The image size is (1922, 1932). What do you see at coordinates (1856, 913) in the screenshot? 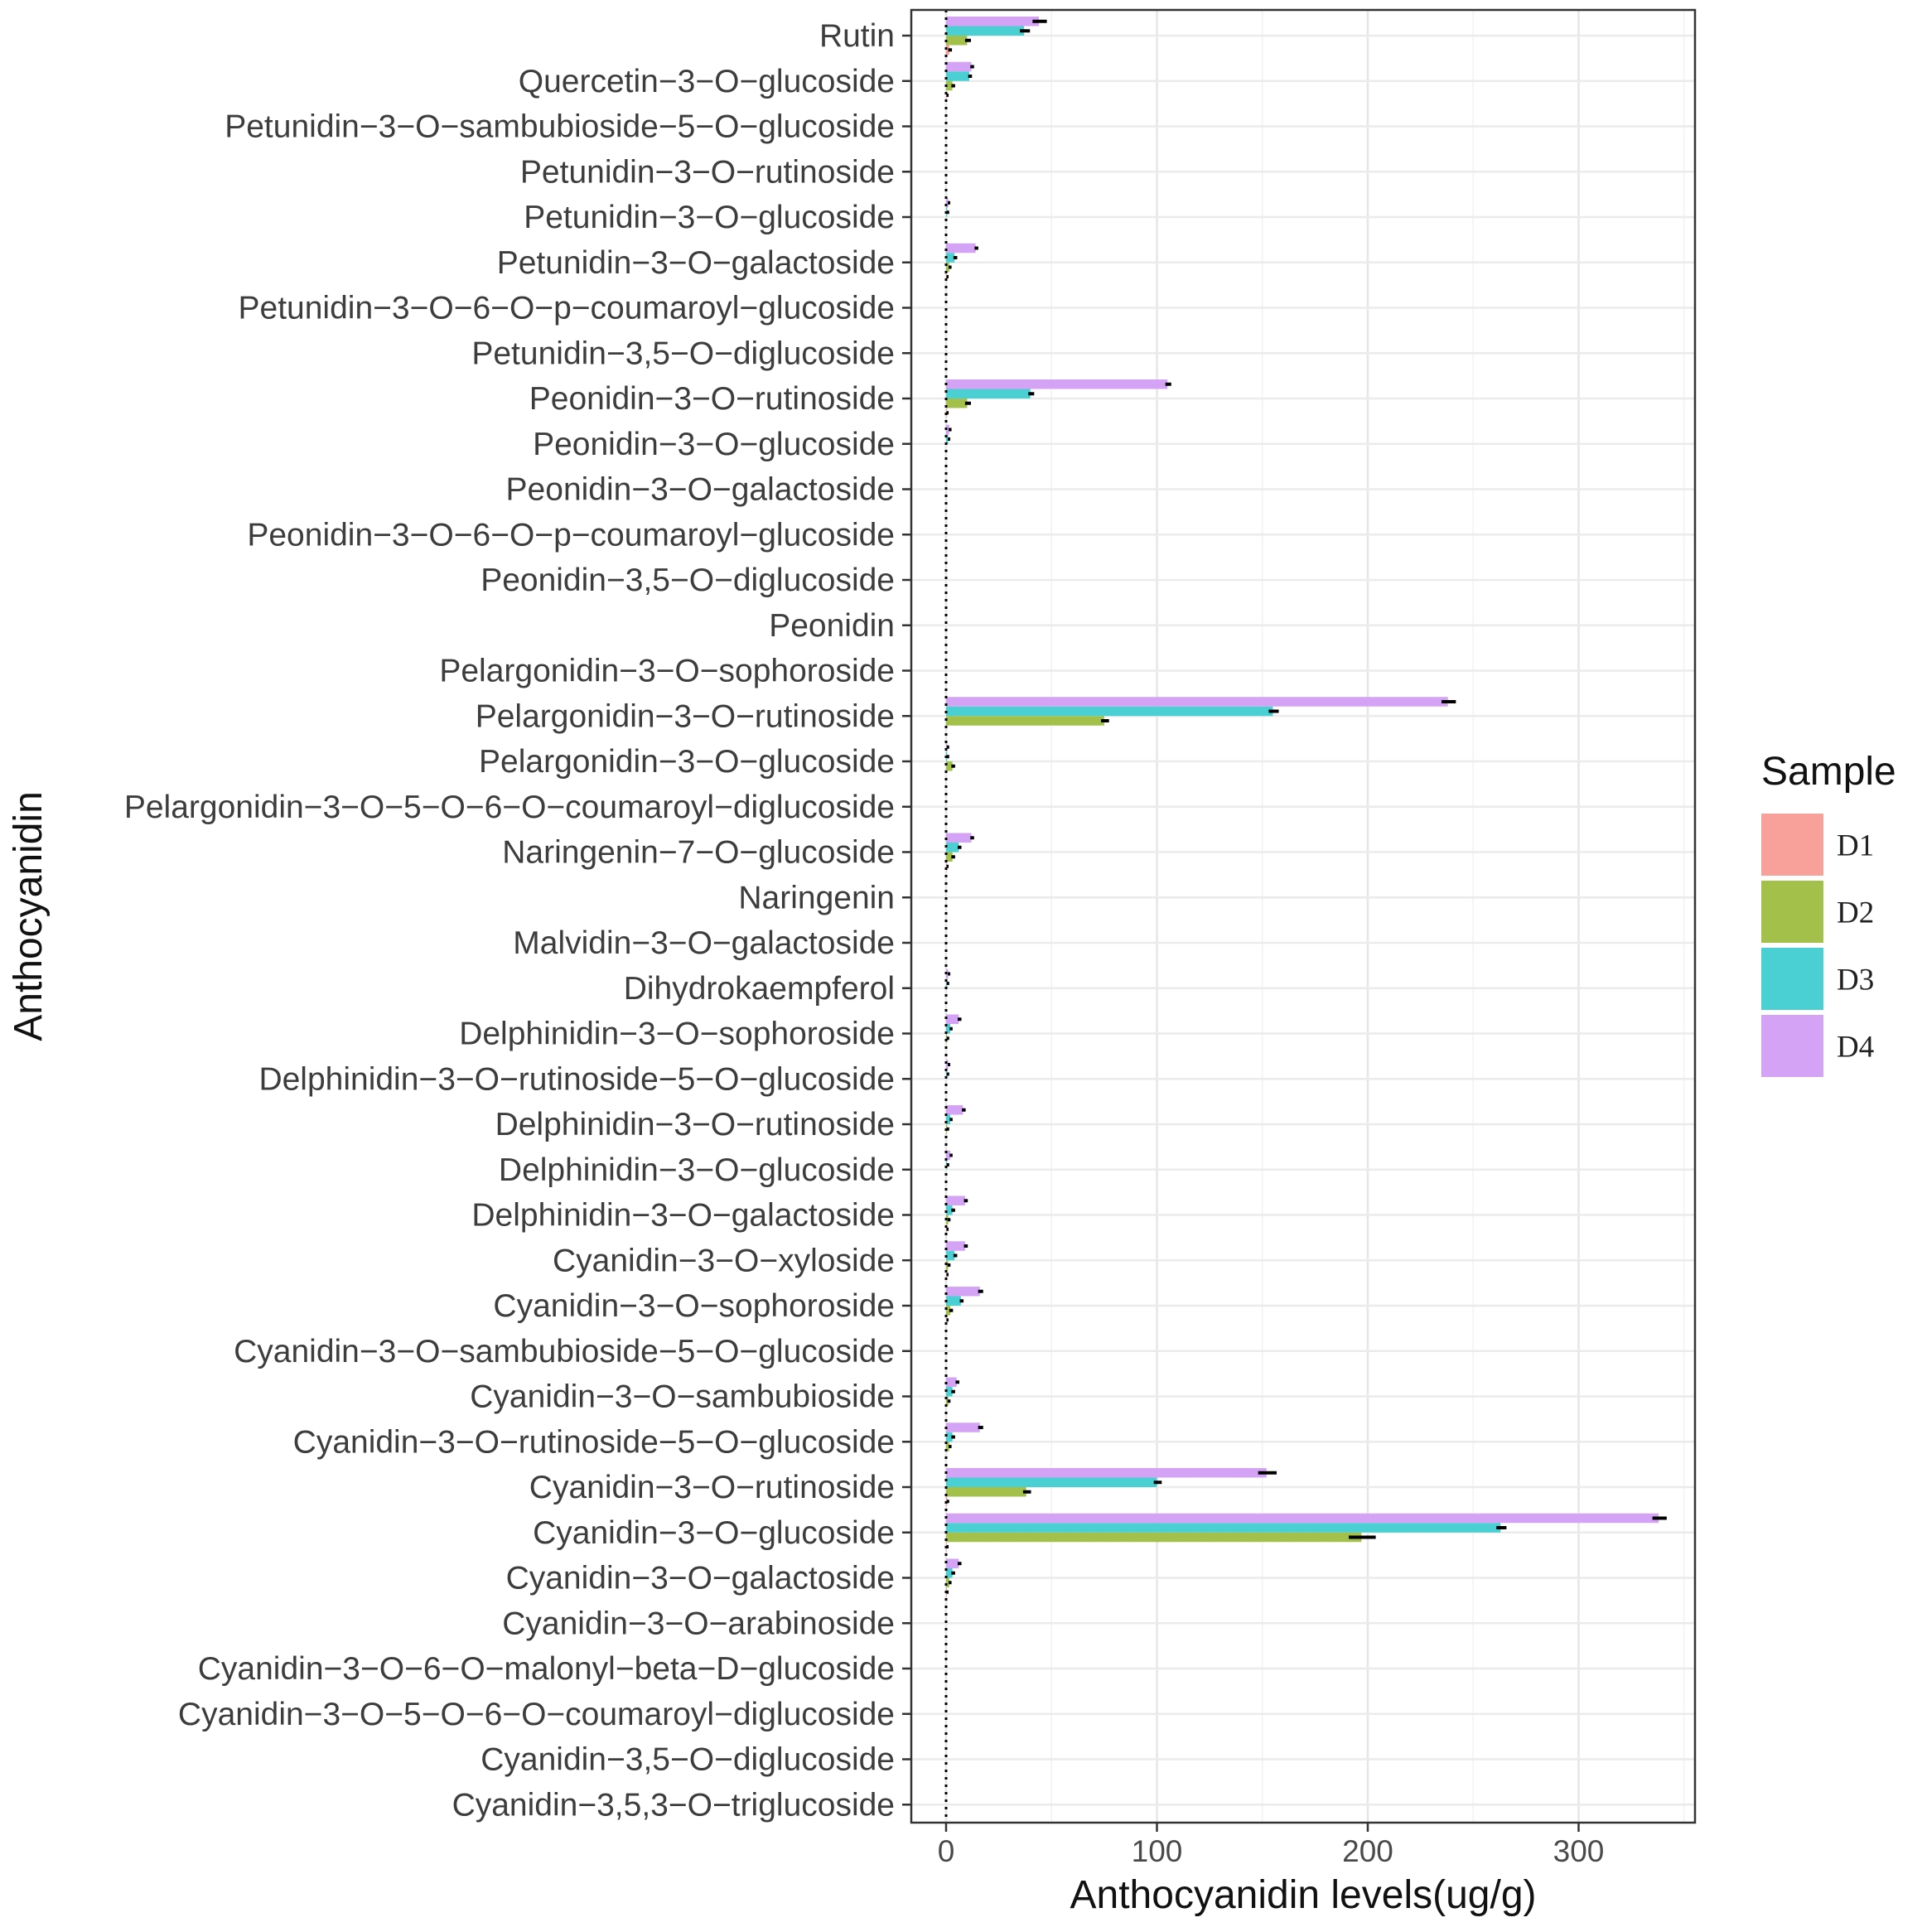
I see `legend-label: D2` at bounding box center [1856, 913].